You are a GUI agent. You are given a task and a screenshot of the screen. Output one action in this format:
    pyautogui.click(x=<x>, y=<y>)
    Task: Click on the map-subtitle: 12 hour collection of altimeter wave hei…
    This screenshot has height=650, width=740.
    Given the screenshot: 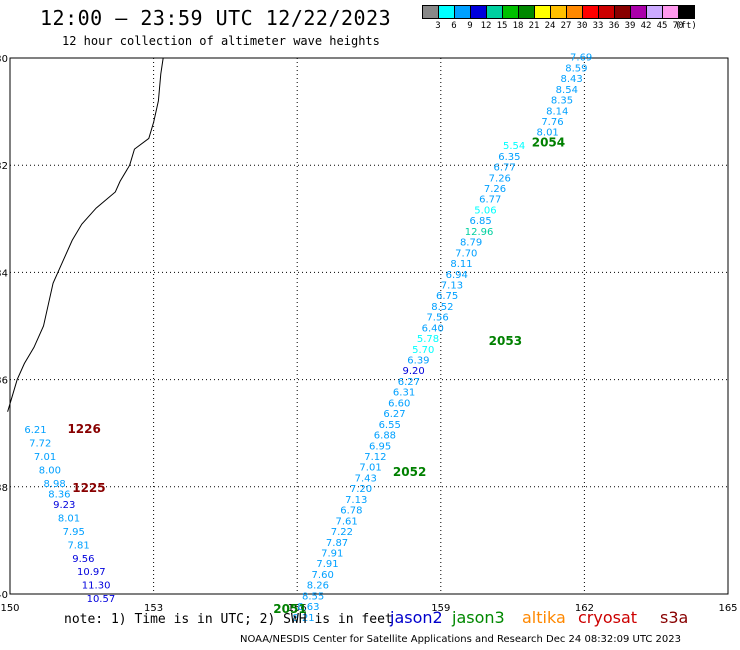 What is the action you would take?
    pyautogui.click(x=221, y=41)
    